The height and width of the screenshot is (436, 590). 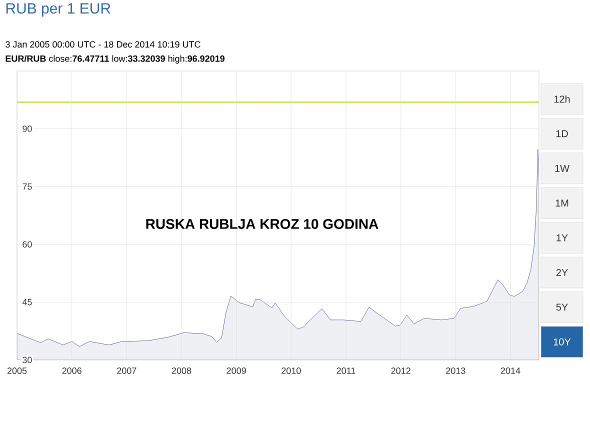 I want to click on y-tick-label: 30, so click(x=27, y=360).